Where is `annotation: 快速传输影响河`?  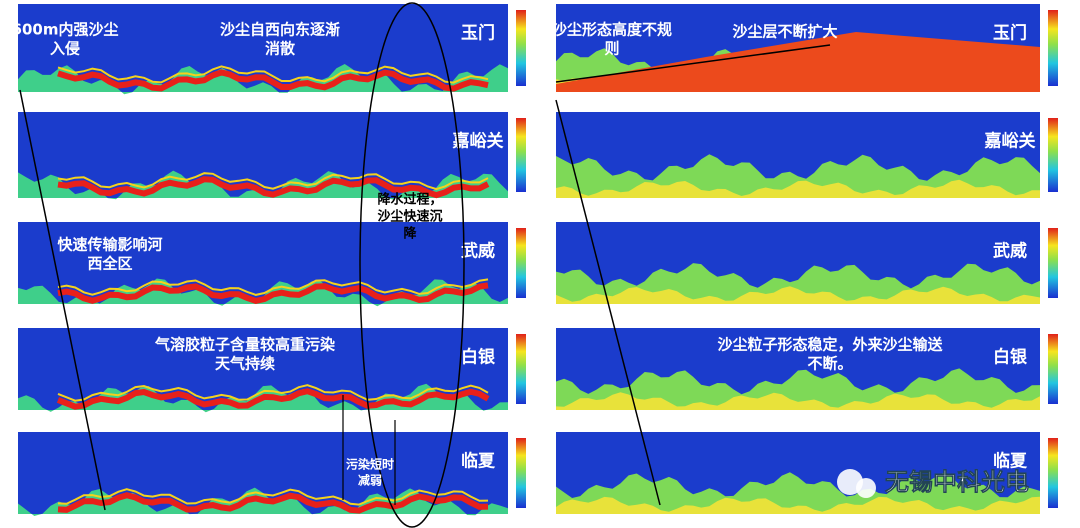 annotation: 快速传输影响河 is located at coordinates (109, 245).